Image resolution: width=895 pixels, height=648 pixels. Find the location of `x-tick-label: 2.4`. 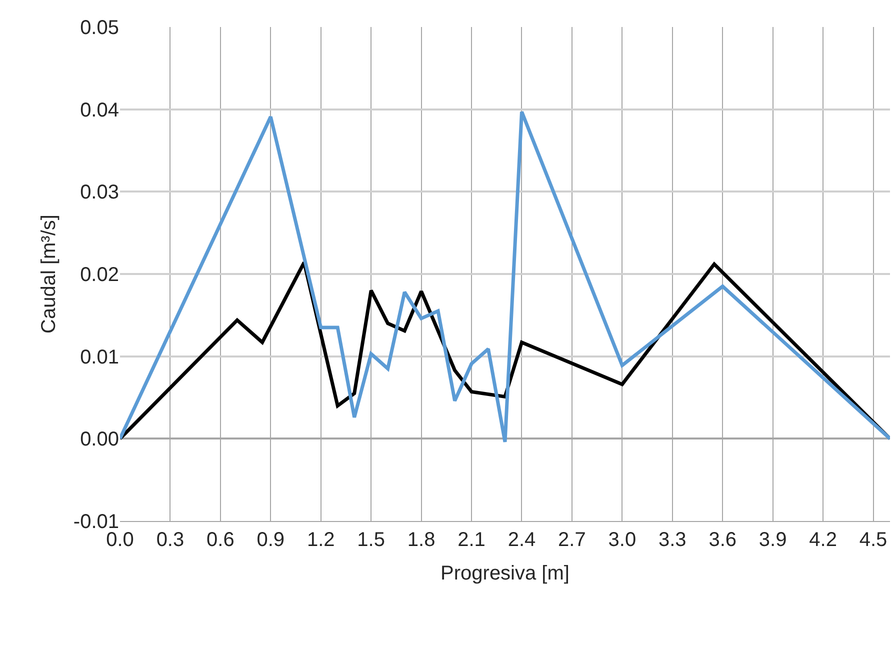

x-tick-label: 2.4 is located at coordinates (522, 540).